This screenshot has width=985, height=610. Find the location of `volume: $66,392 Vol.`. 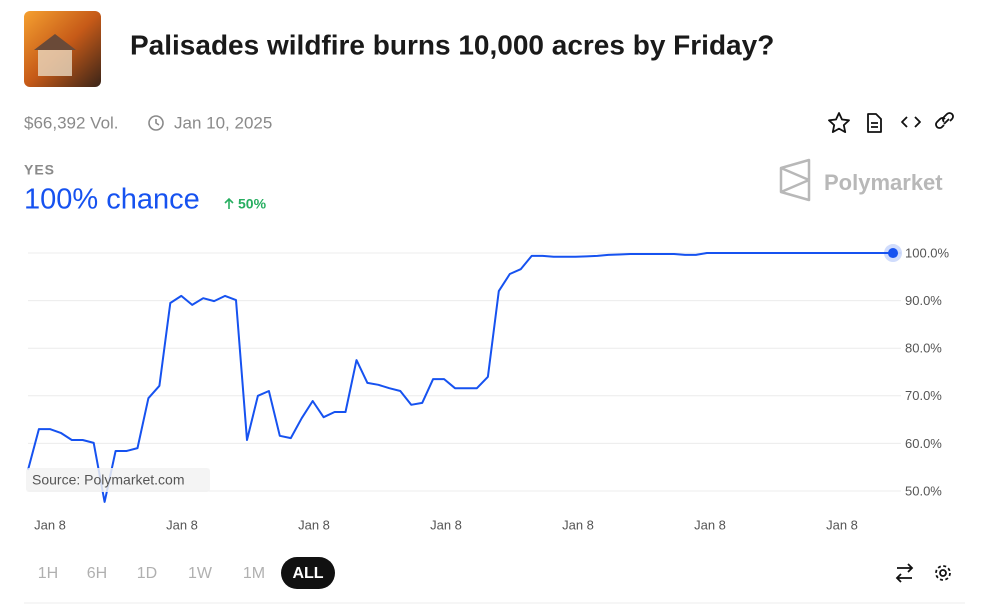

volume: $66,392 Vol. is located at coordinates (71, 122).